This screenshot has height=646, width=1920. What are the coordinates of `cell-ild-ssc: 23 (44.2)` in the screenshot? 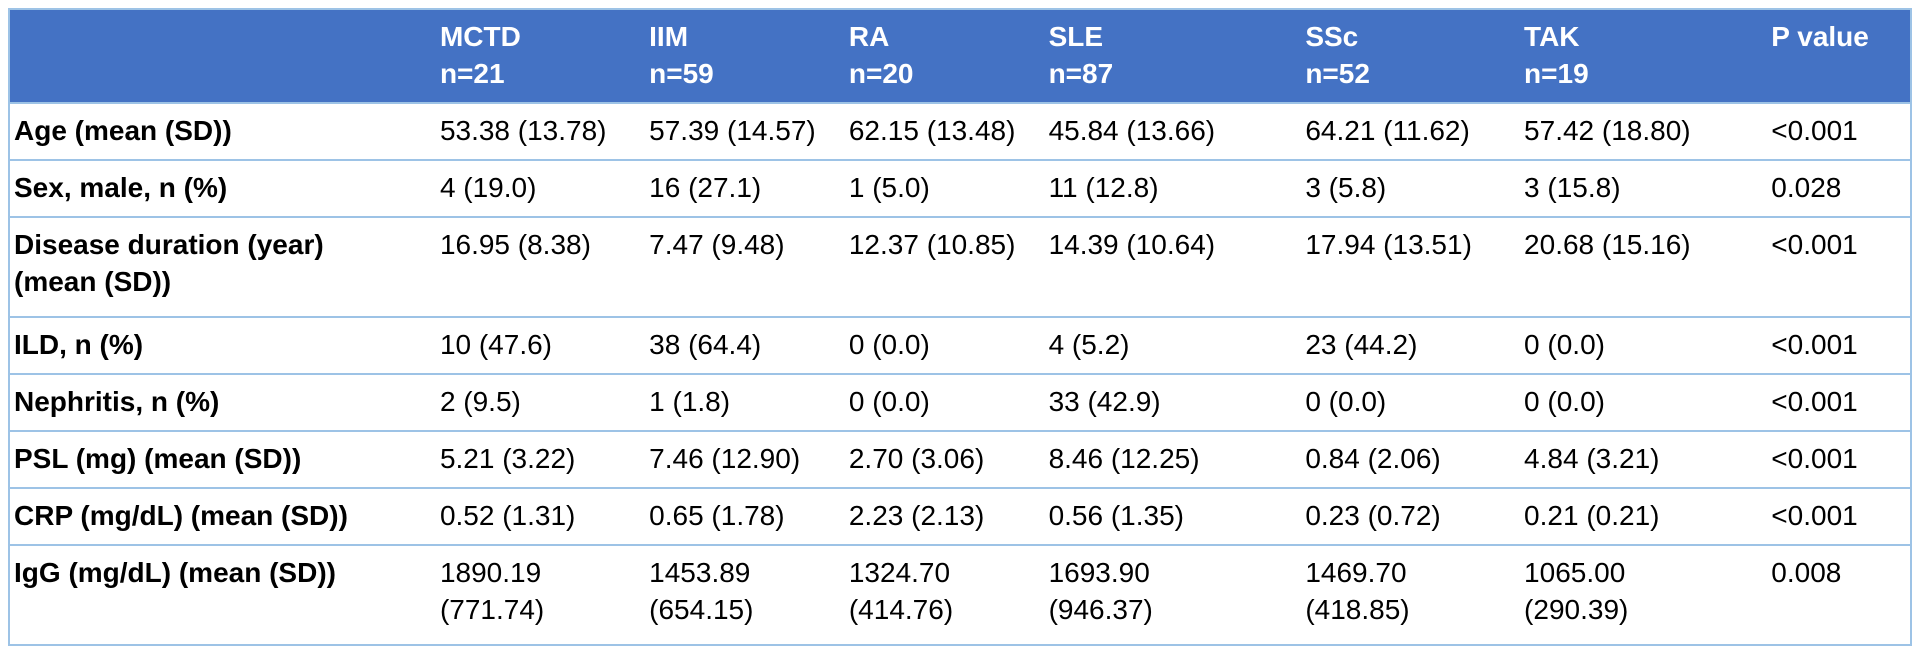 It's located at (1412, 345).